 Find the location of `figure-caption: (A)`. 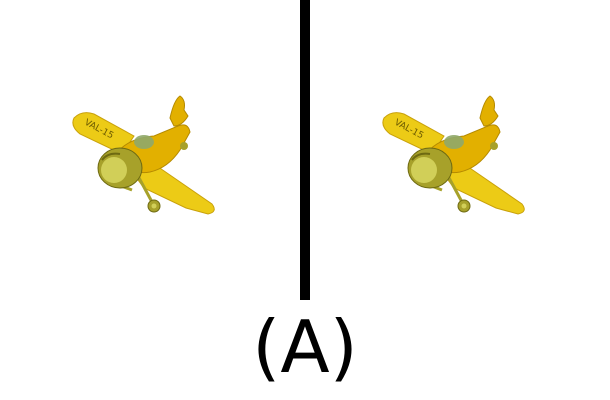

figure-caption: (A) is located at coordinates (305, 347).